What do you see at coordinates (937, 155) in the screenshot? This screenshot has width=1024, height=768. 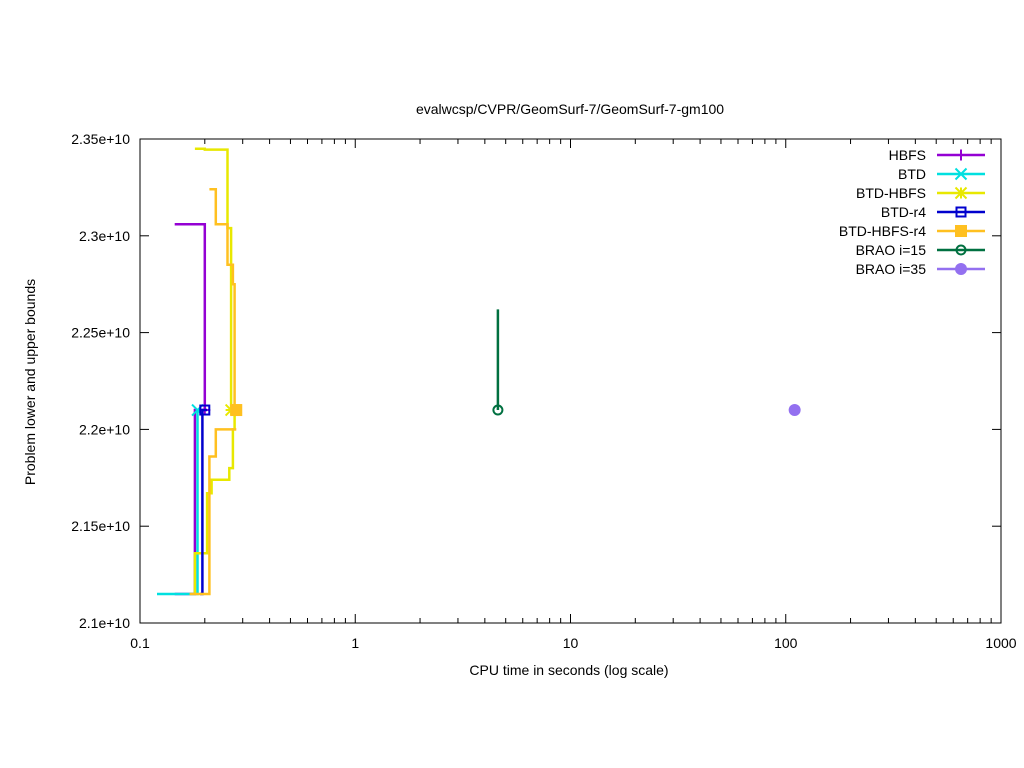 I see `legend-entry: HBFS` at bounding box center [937, 155].